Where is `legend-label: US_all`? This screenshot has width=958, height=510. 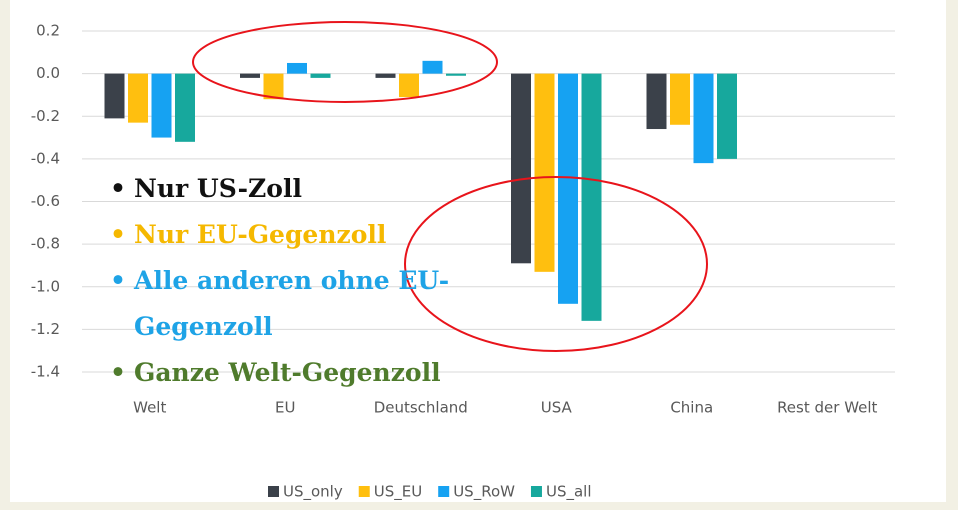
legend-label: US_all is located at coordinates (569, 492).